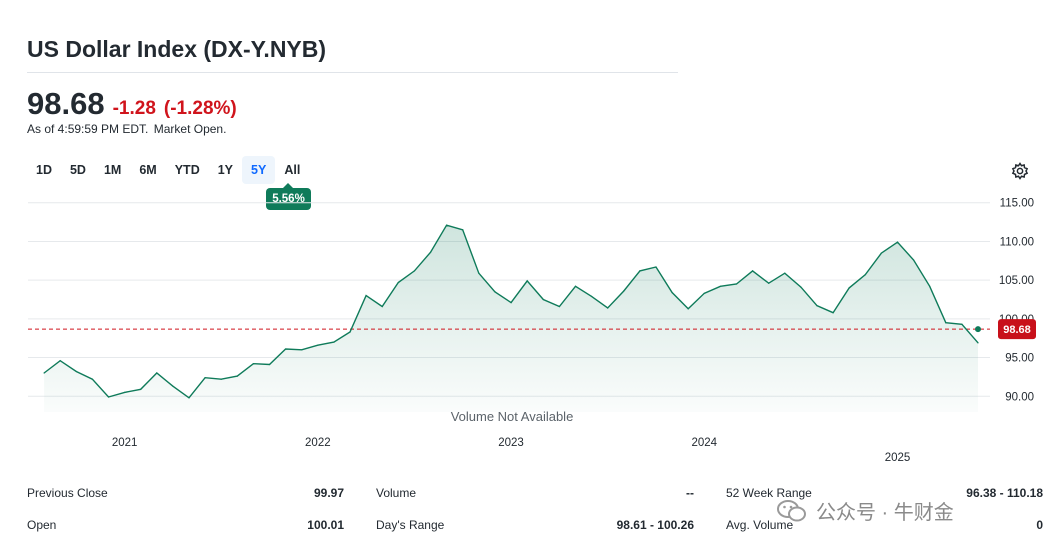 This screenshot has height=551, width=1059. What do you see at coordinates (125, 443) in the screenshot?
I see `x-tick-label: 2021` at bounding box center [125, 443].